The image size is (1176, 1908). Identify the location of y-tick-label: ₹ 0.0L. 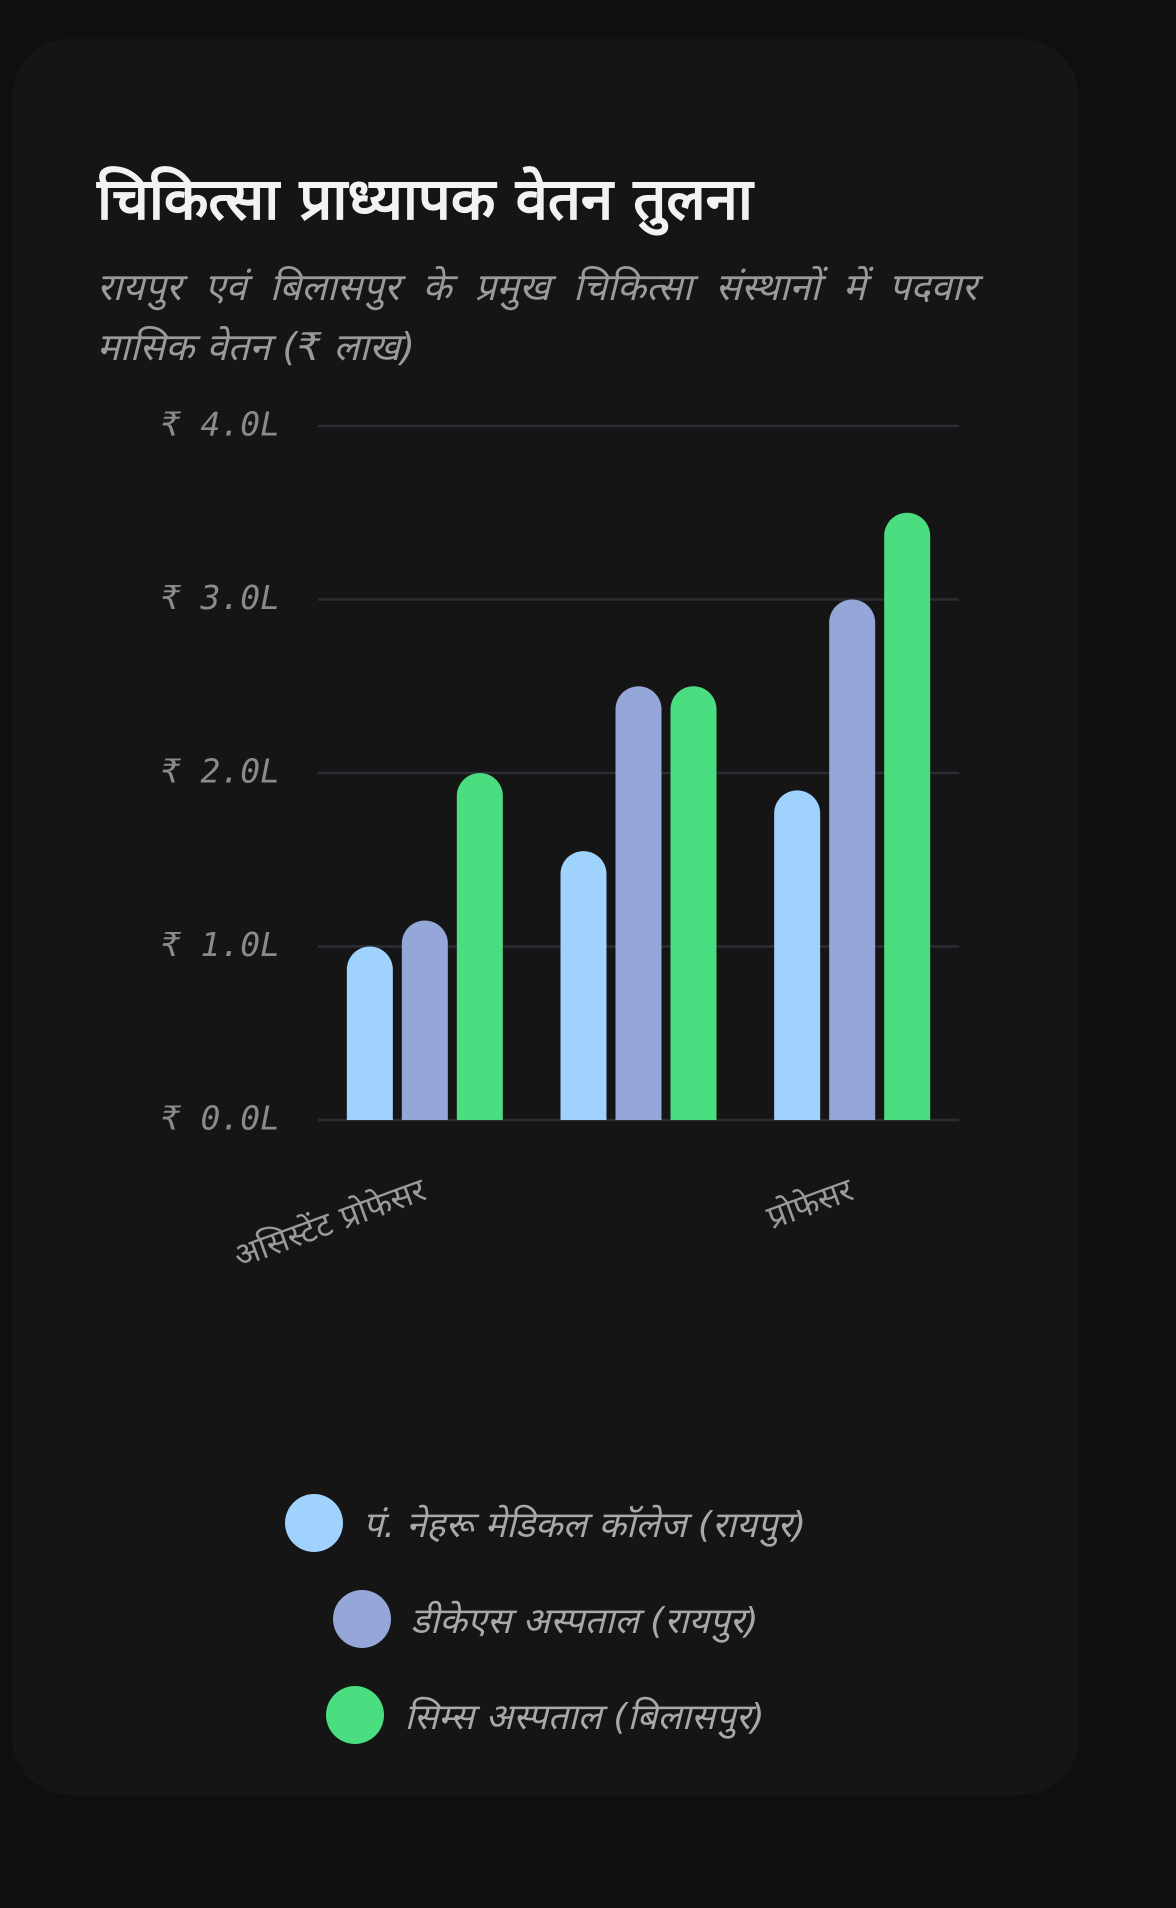
(220, 1118).